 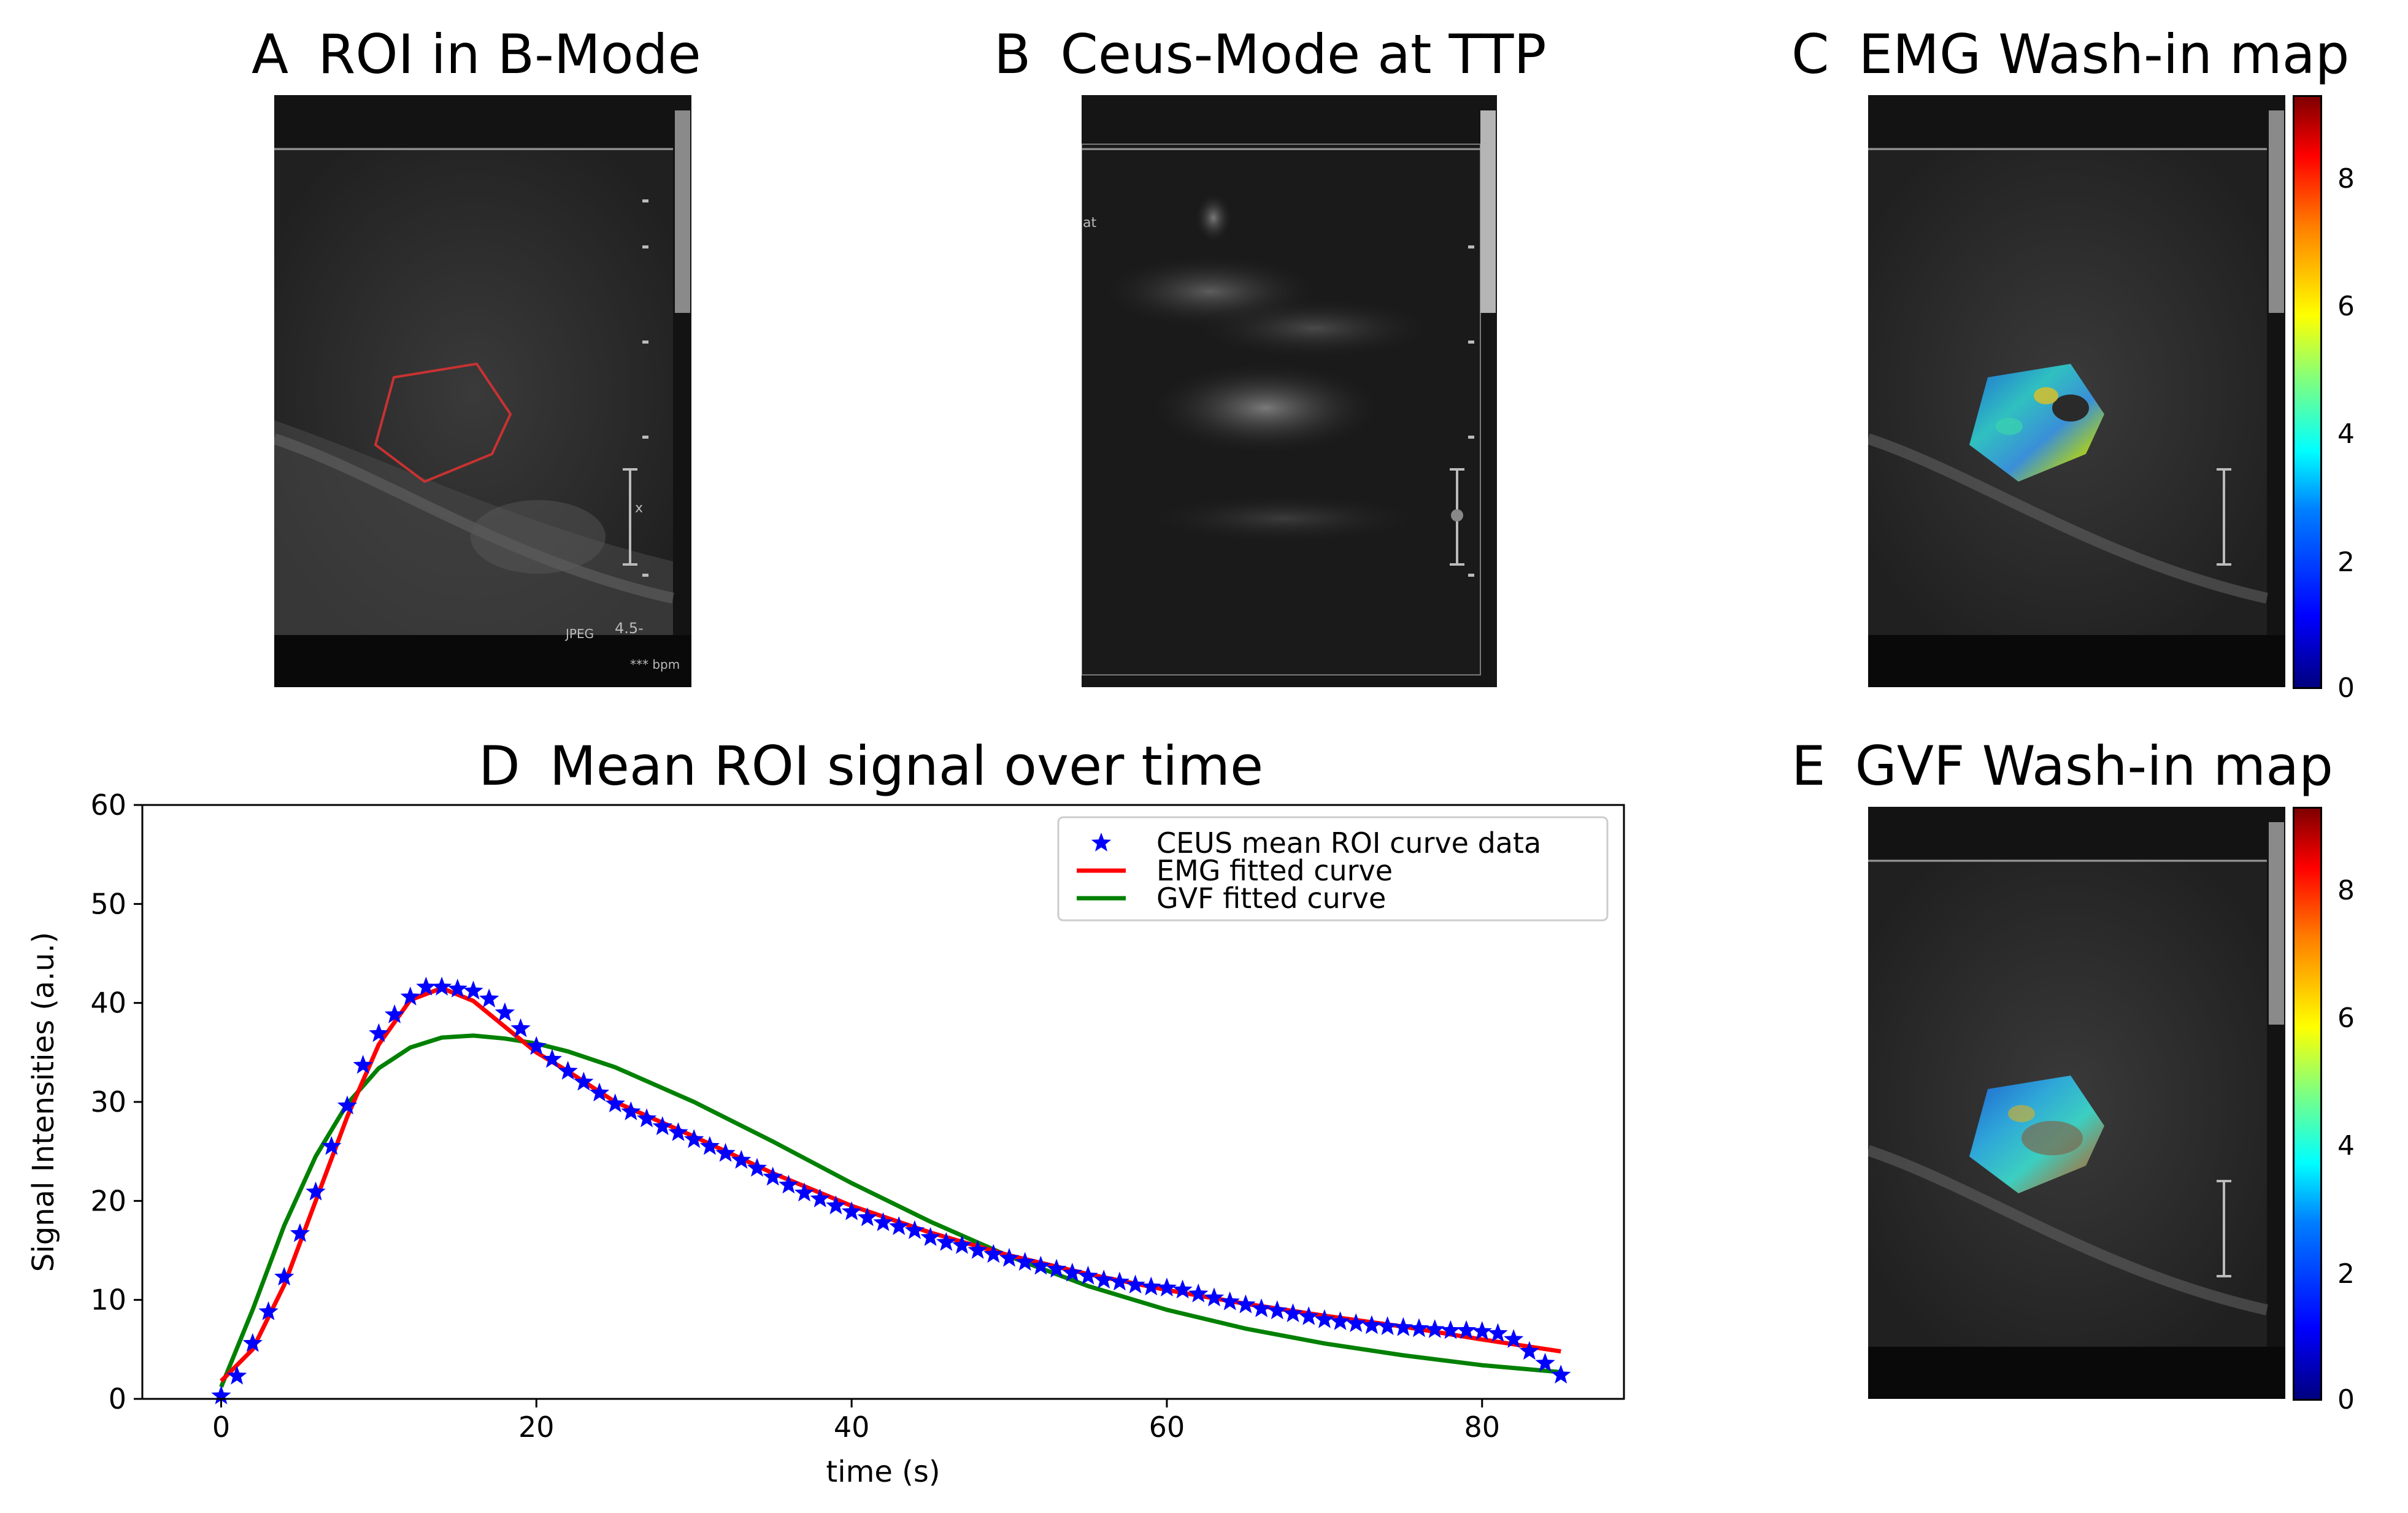 I want to click on gvf-fitted-curve, so click(x=890, y=1211).